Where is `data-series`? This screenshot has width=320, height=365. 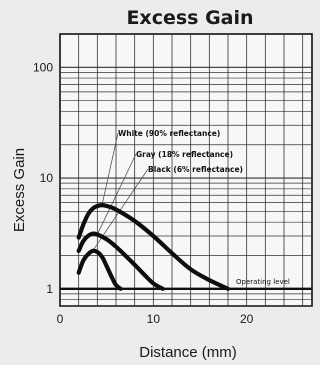
data-series is located at coordinates (153, 247).